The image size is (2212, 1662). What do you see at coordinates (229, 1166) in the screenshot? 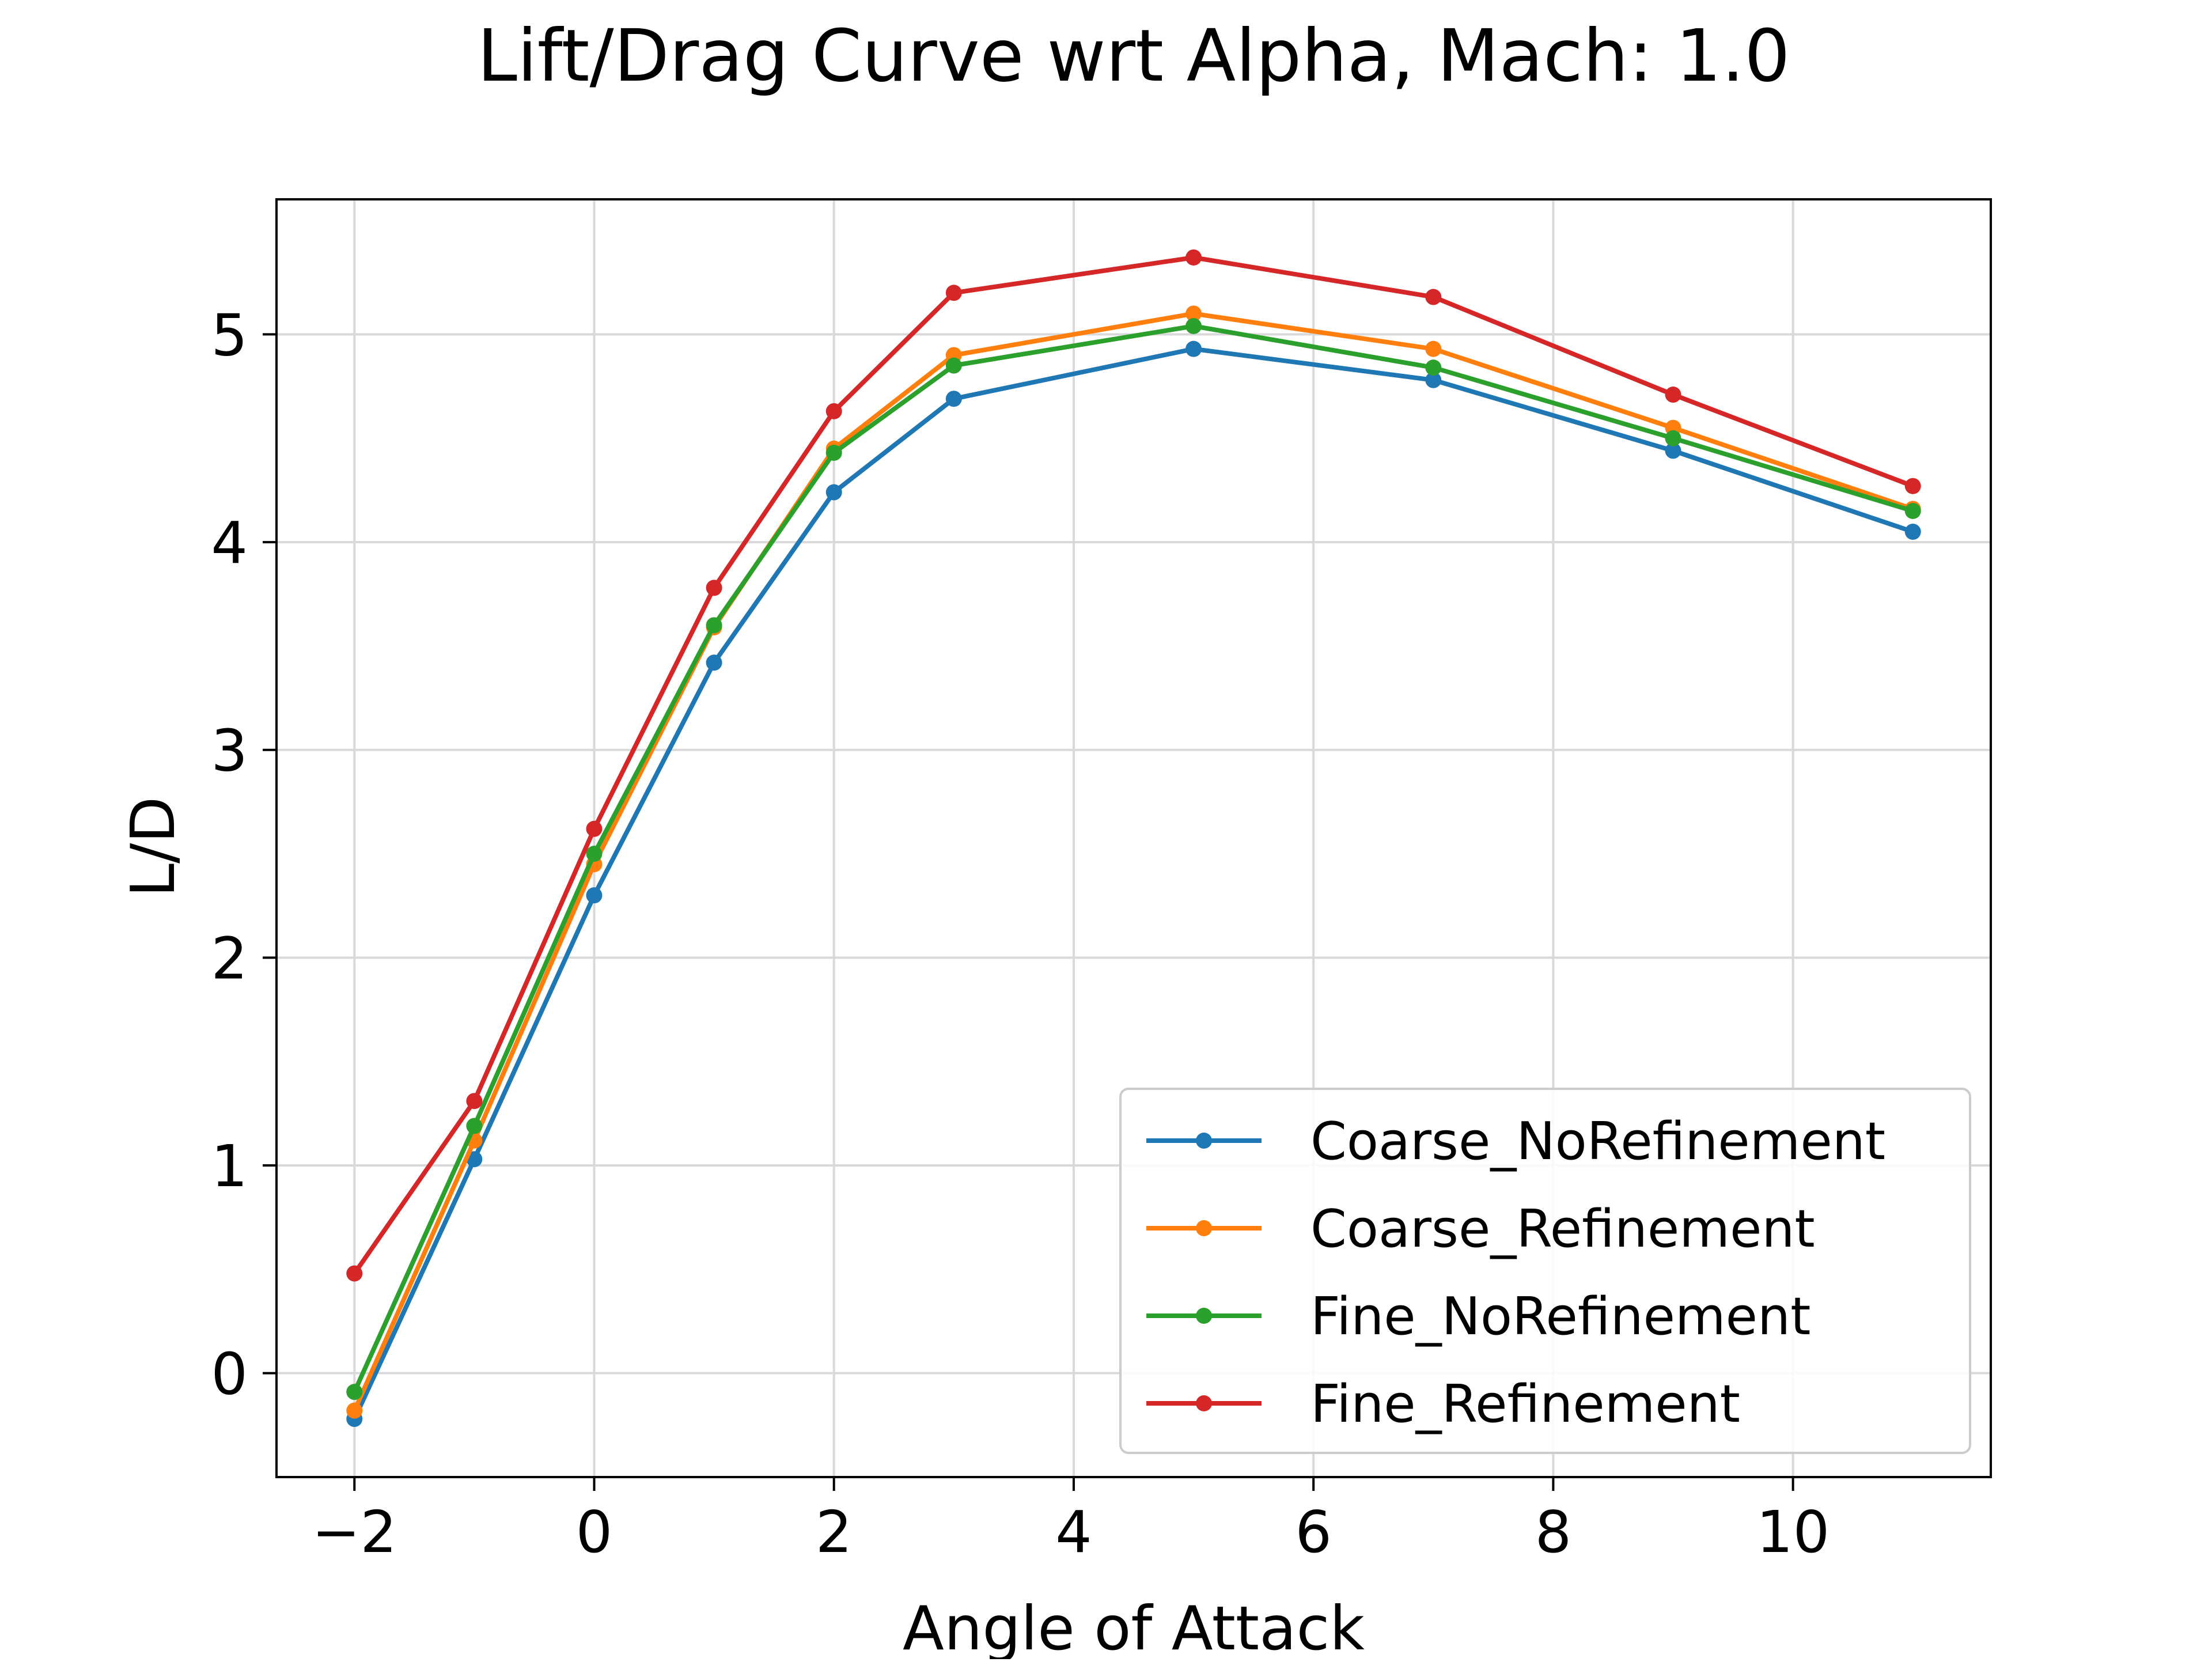
I see `y-tick-label: 1` at bounding box center [229, 1166].